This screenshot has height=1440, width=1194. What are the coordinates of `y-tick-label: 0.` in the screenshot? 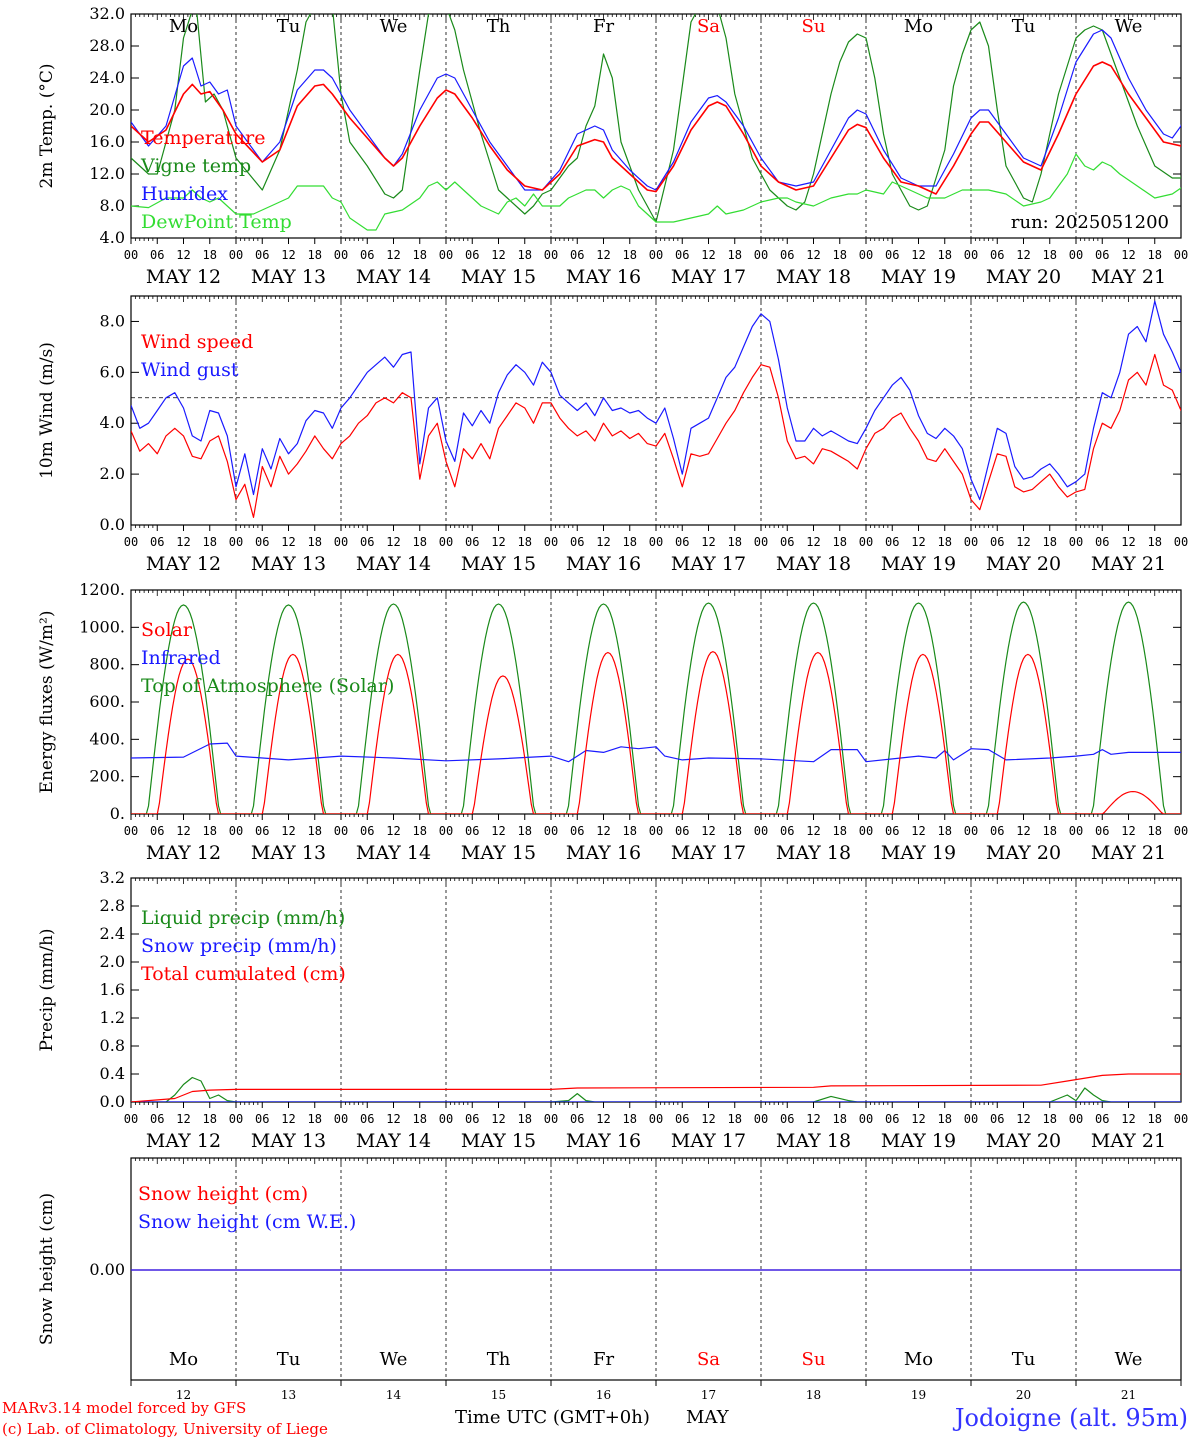 It's located at (117, 813).